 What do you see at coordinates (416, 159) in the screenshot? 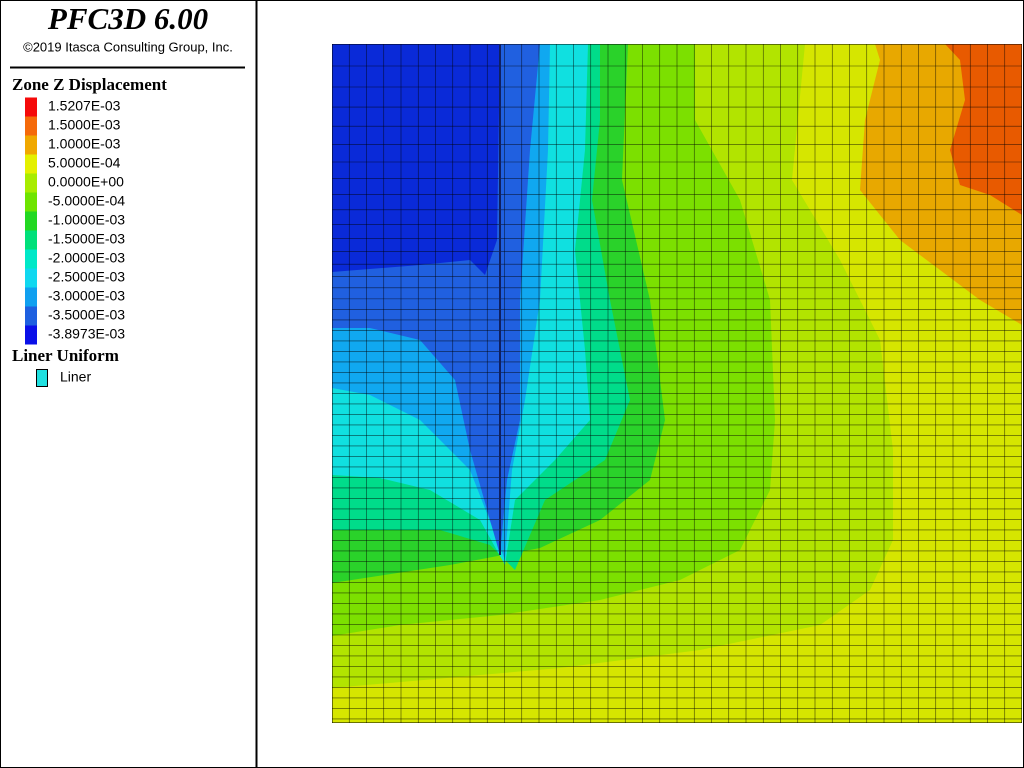
I see `band` at bounding box center [416, 159].